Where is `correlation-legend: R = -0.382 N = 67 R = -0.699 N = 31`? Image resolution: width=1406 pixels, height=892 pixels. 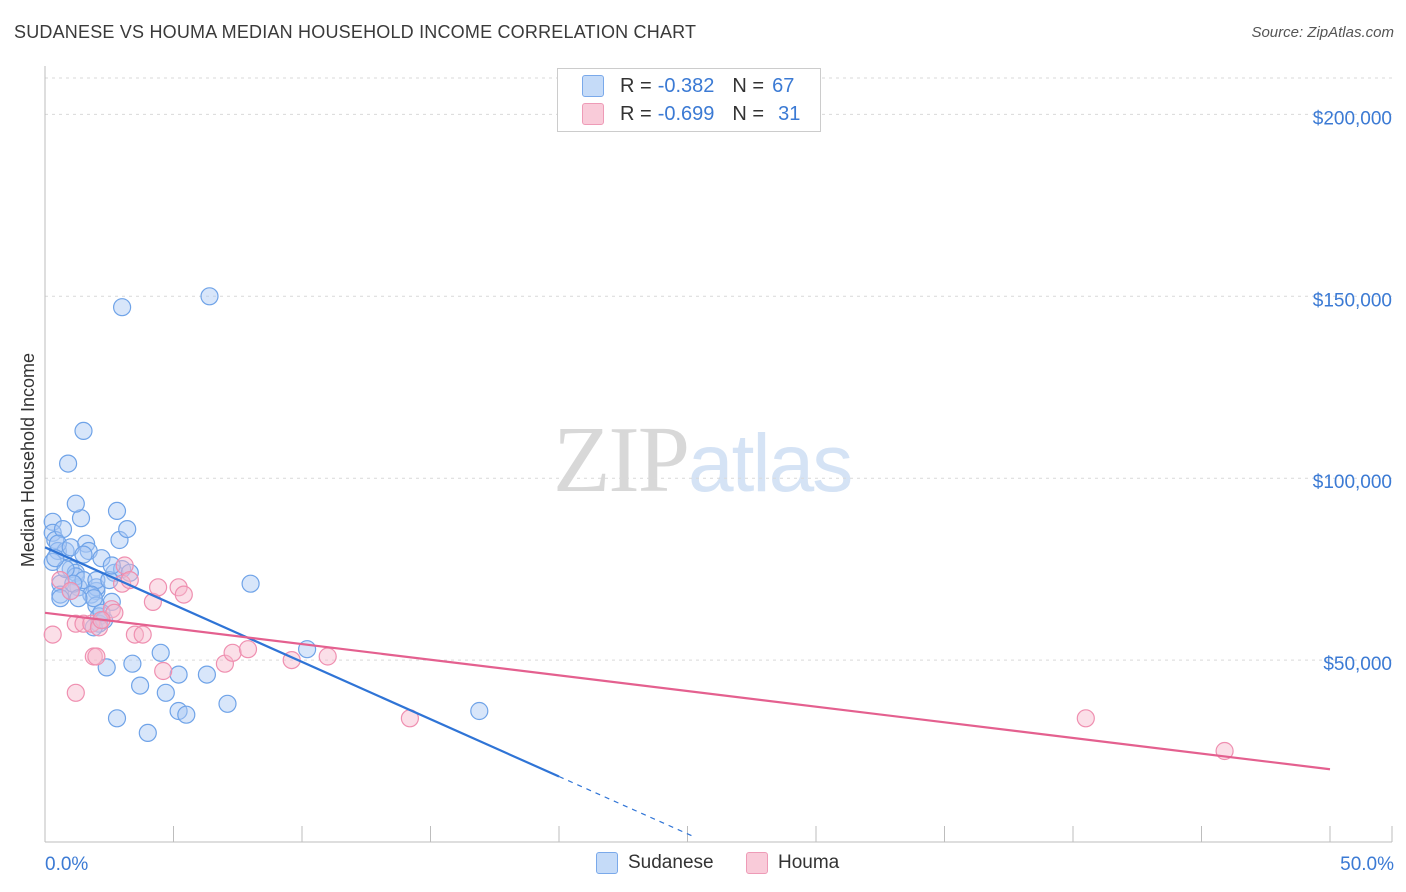 correlation-legend: R = -0.382 N = 67 R = -0.699 N = 31 is located at coordinates (689, 100).